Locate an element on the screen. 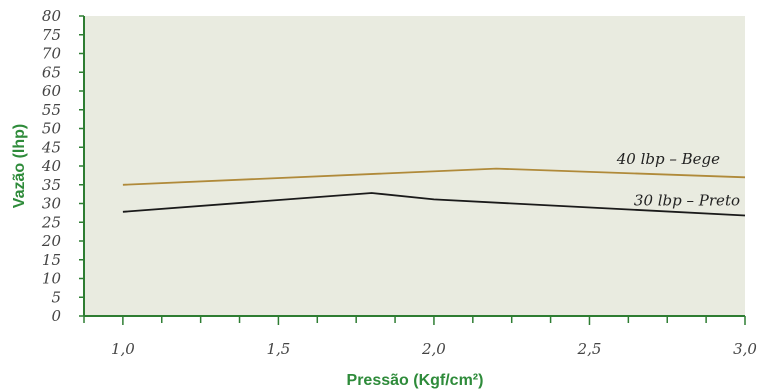  y-tick-label: 60 is located at coordinates (52, 91).